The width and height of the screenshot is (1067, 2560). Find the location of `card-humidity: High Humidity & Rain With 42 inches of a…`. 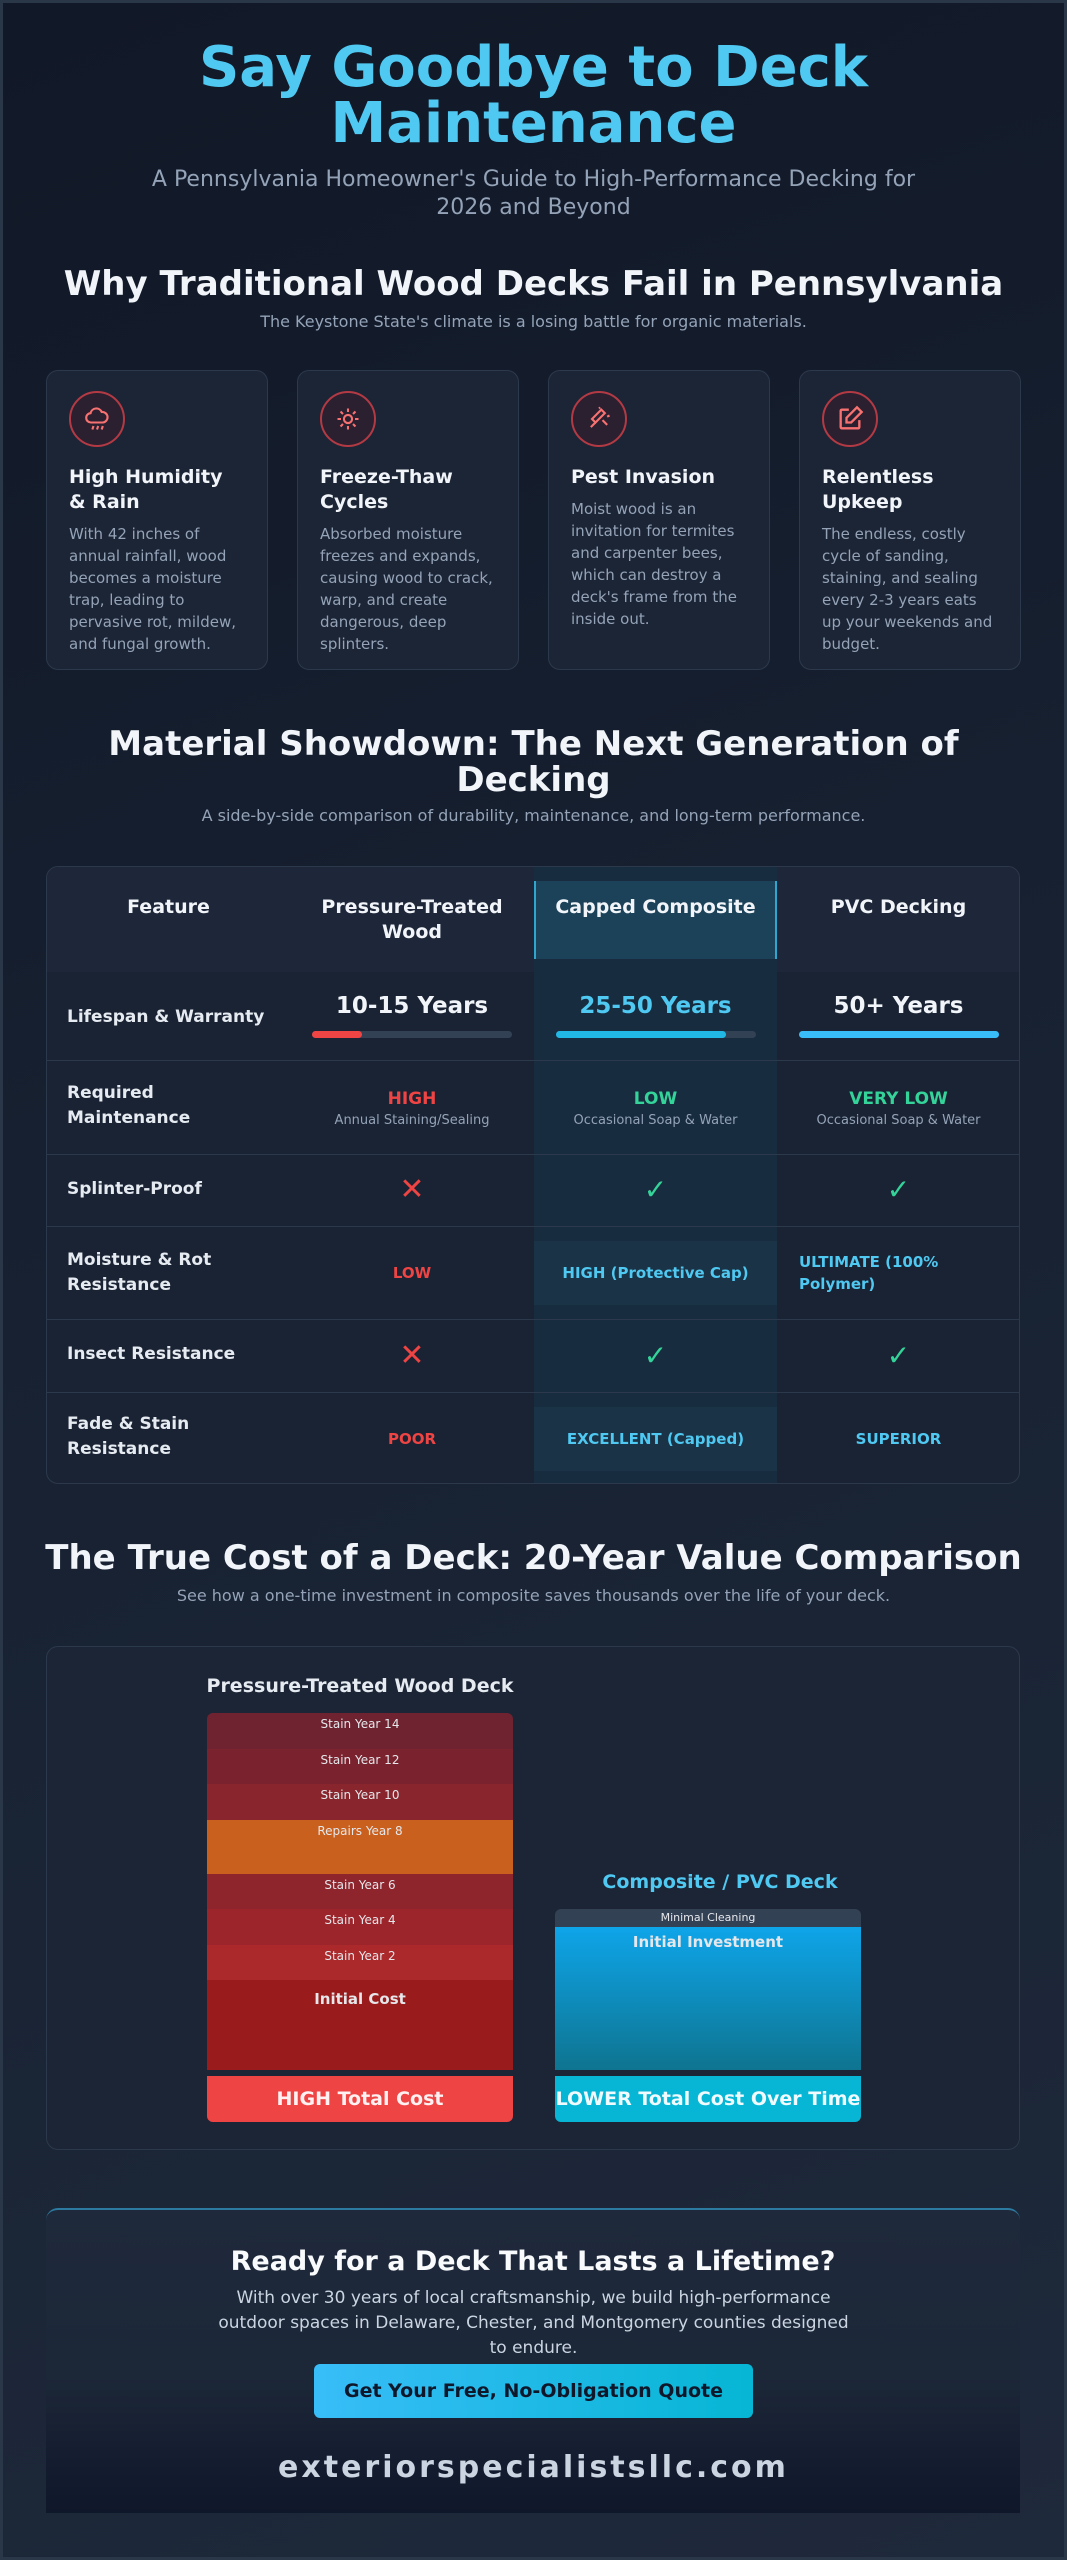

card-humidity: High Humidity & Rain With 42 inches of a… is located at coordinates (157, 520).